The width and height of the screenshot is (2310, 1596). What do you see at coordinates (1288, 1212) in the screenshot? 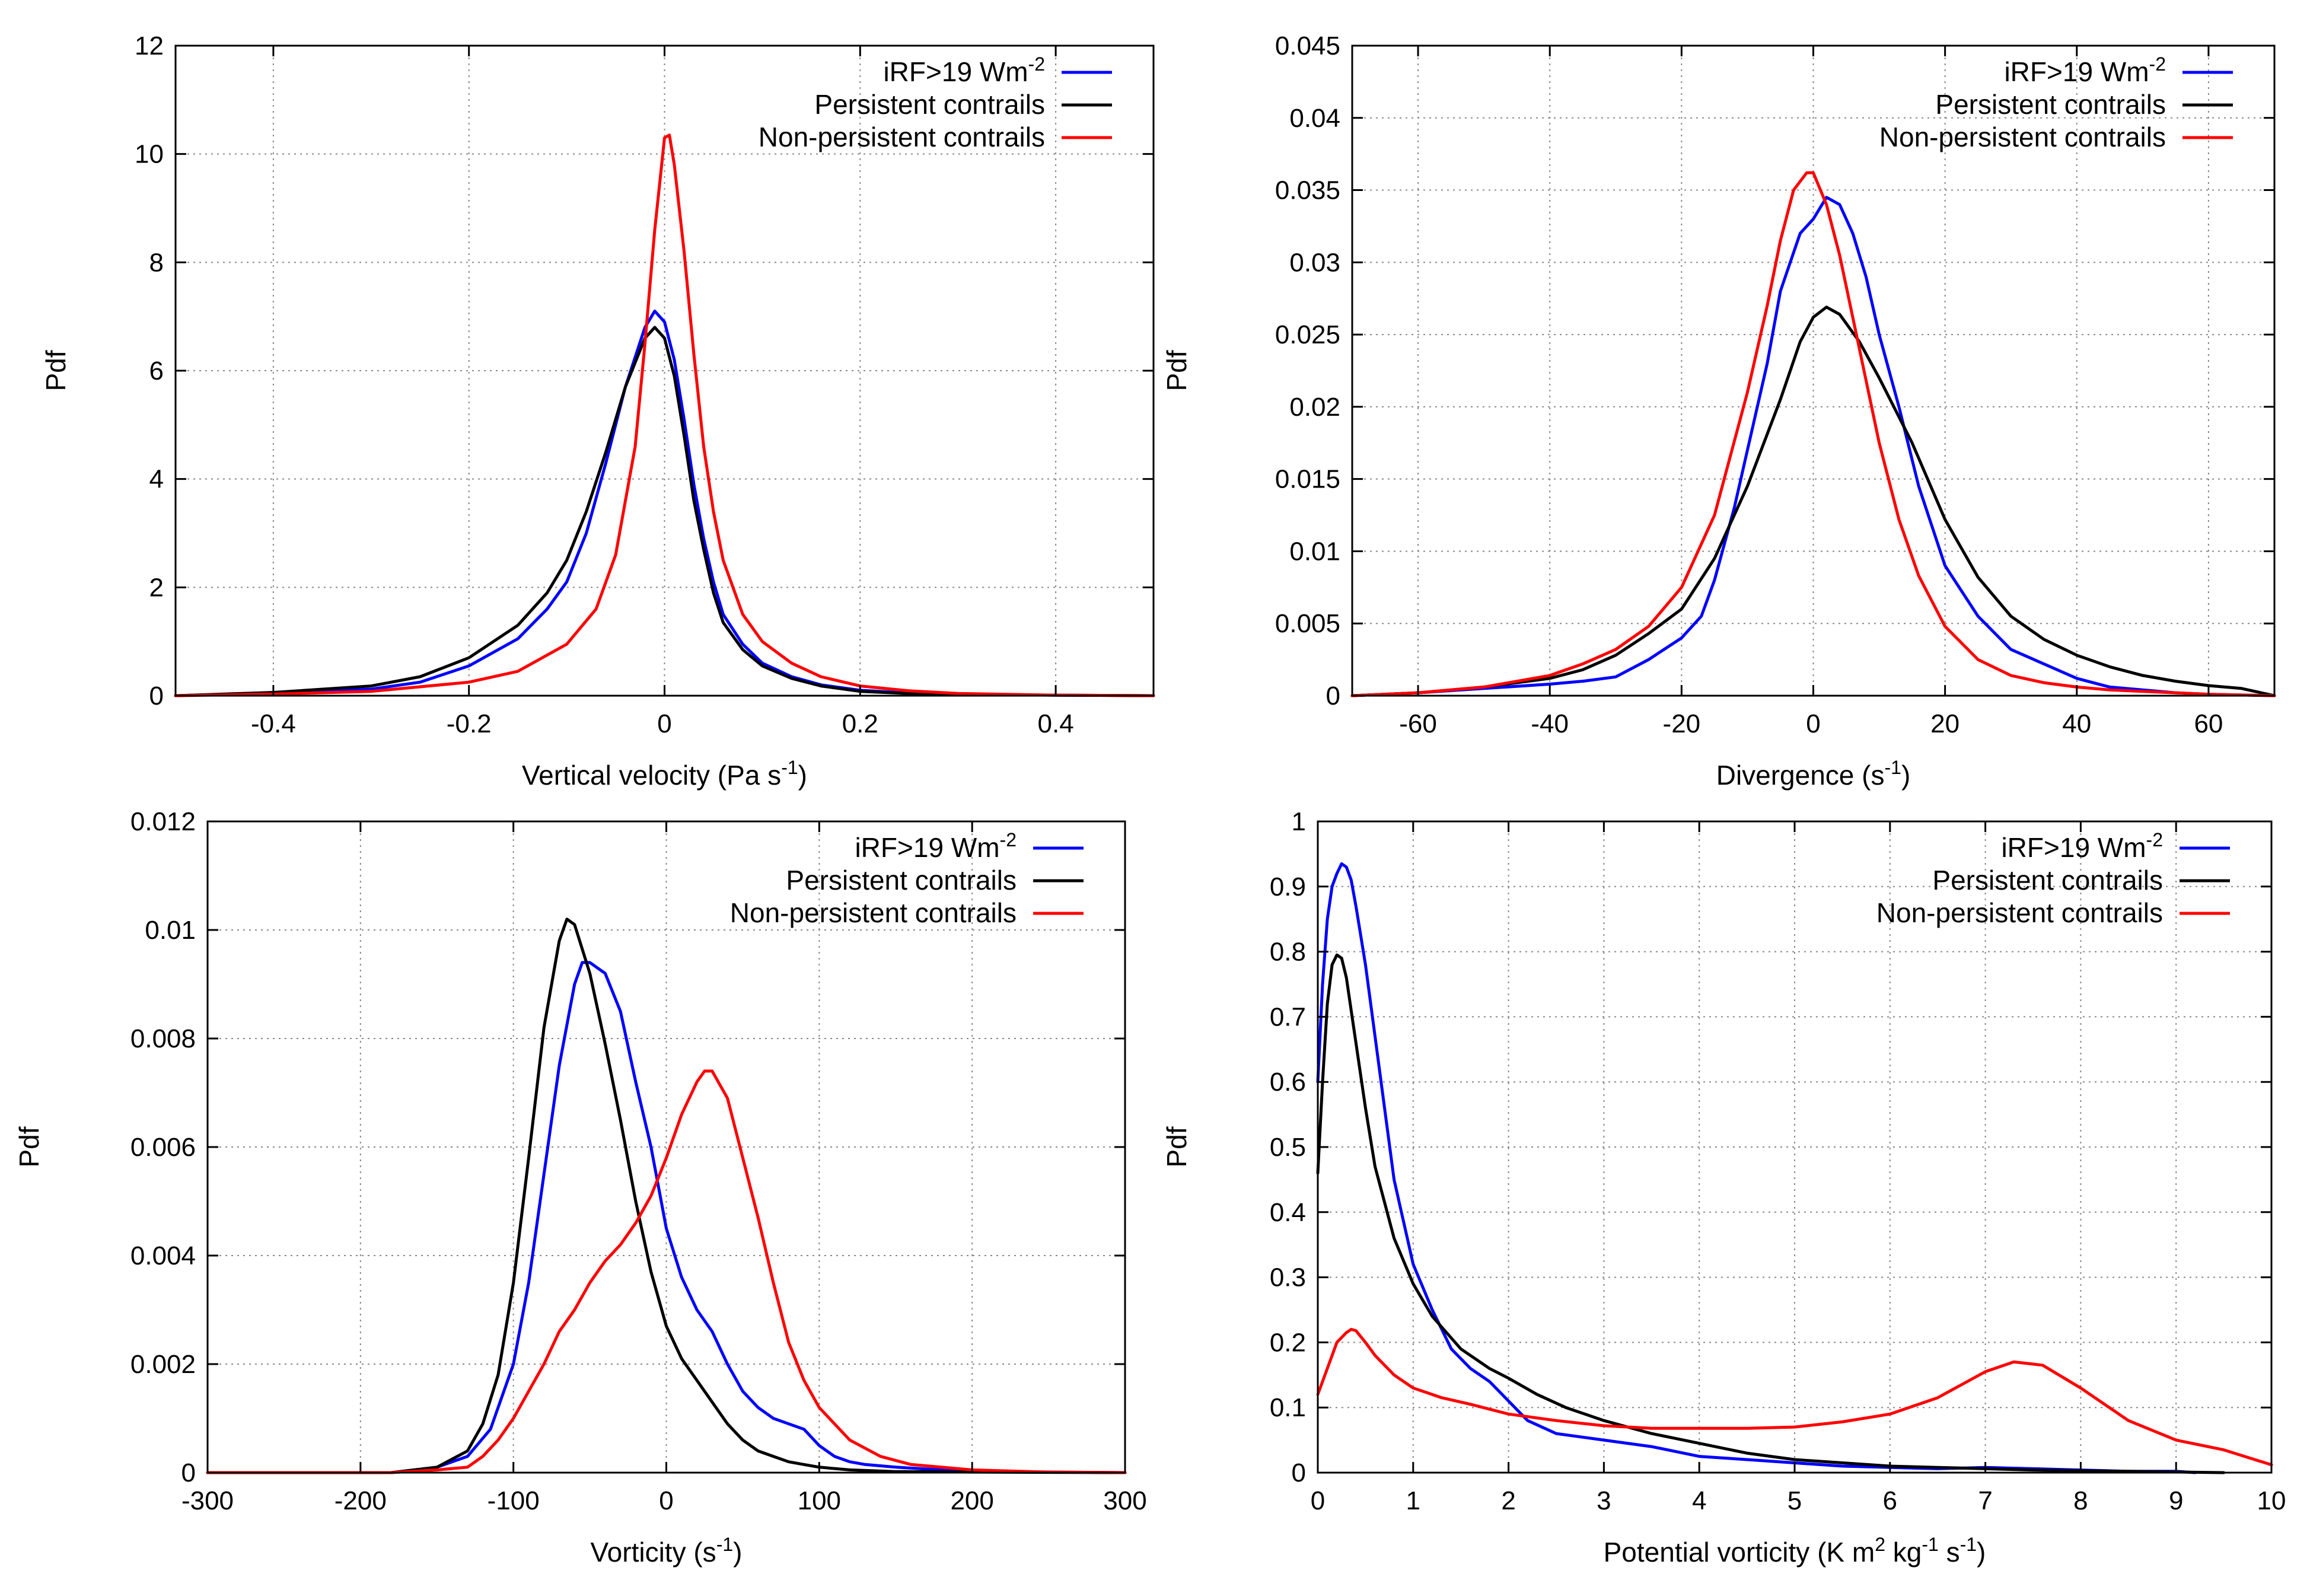
I see `y-tick-label: 0.4` at bounding box center [1288, 1212].